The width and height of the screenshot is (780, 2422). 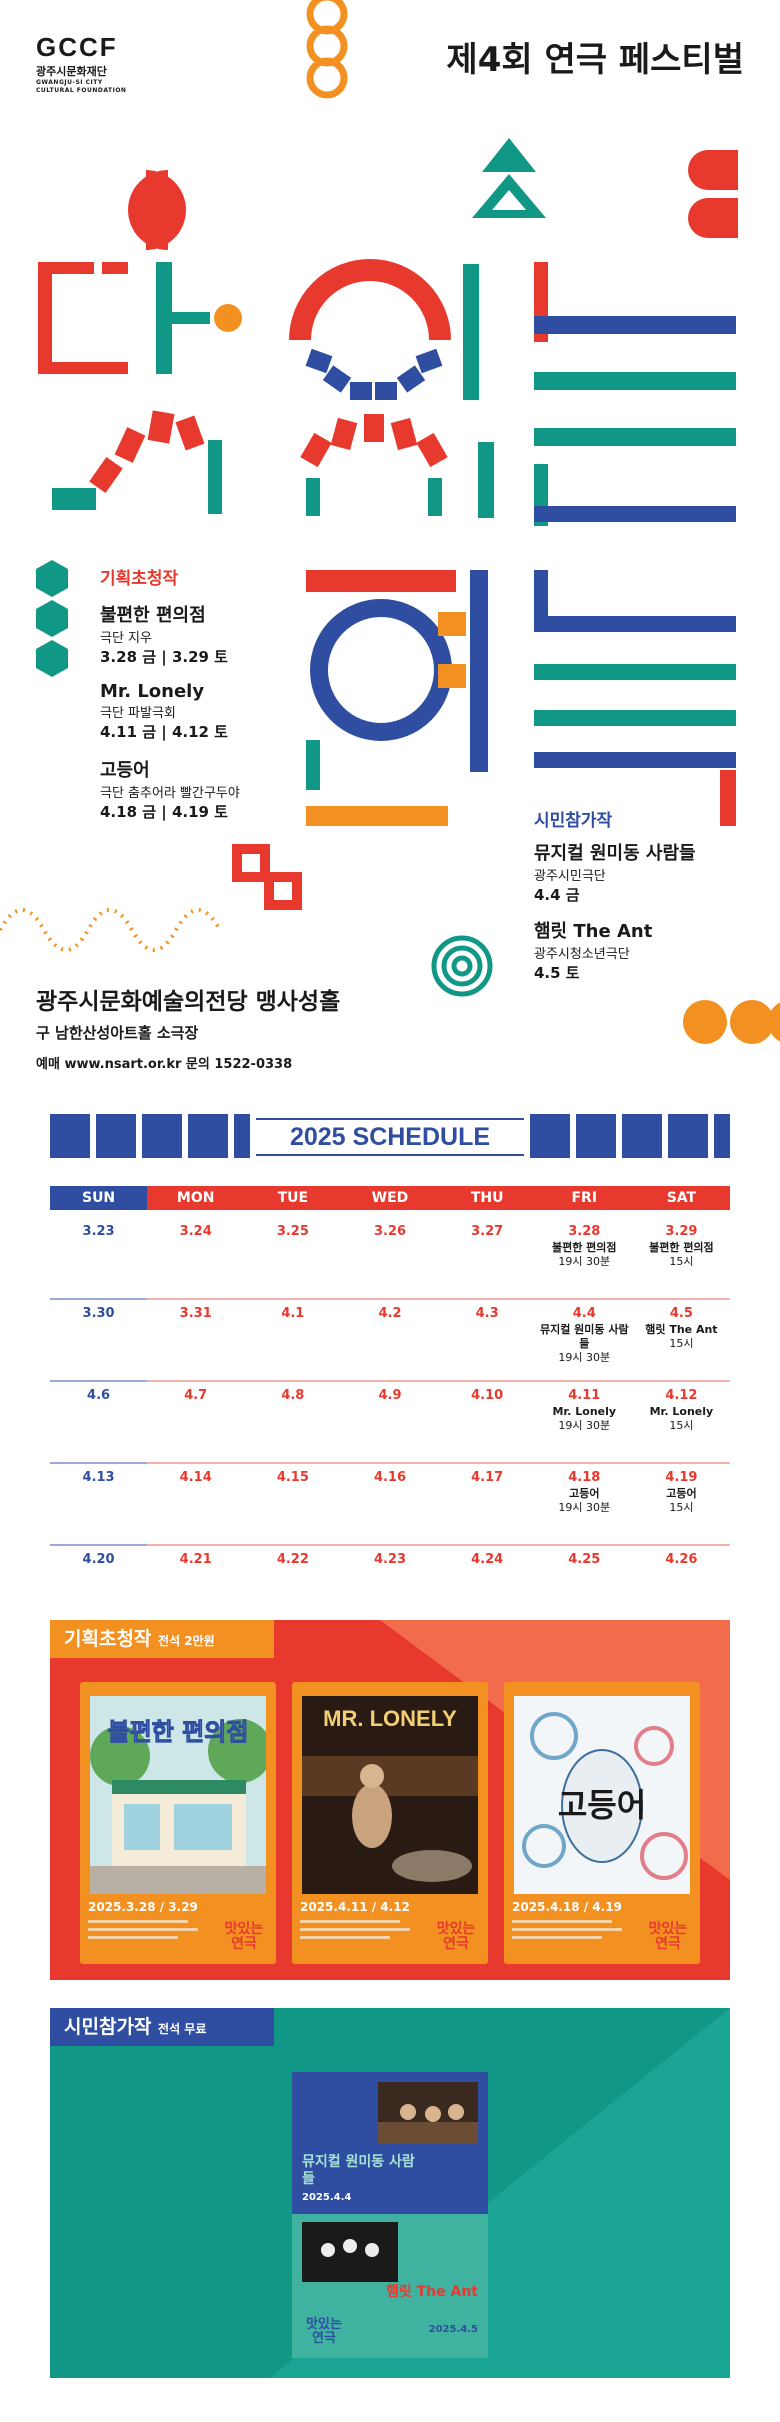 I want to click on calendar-day-cell: 3.24, so click(x=195, y=1257).